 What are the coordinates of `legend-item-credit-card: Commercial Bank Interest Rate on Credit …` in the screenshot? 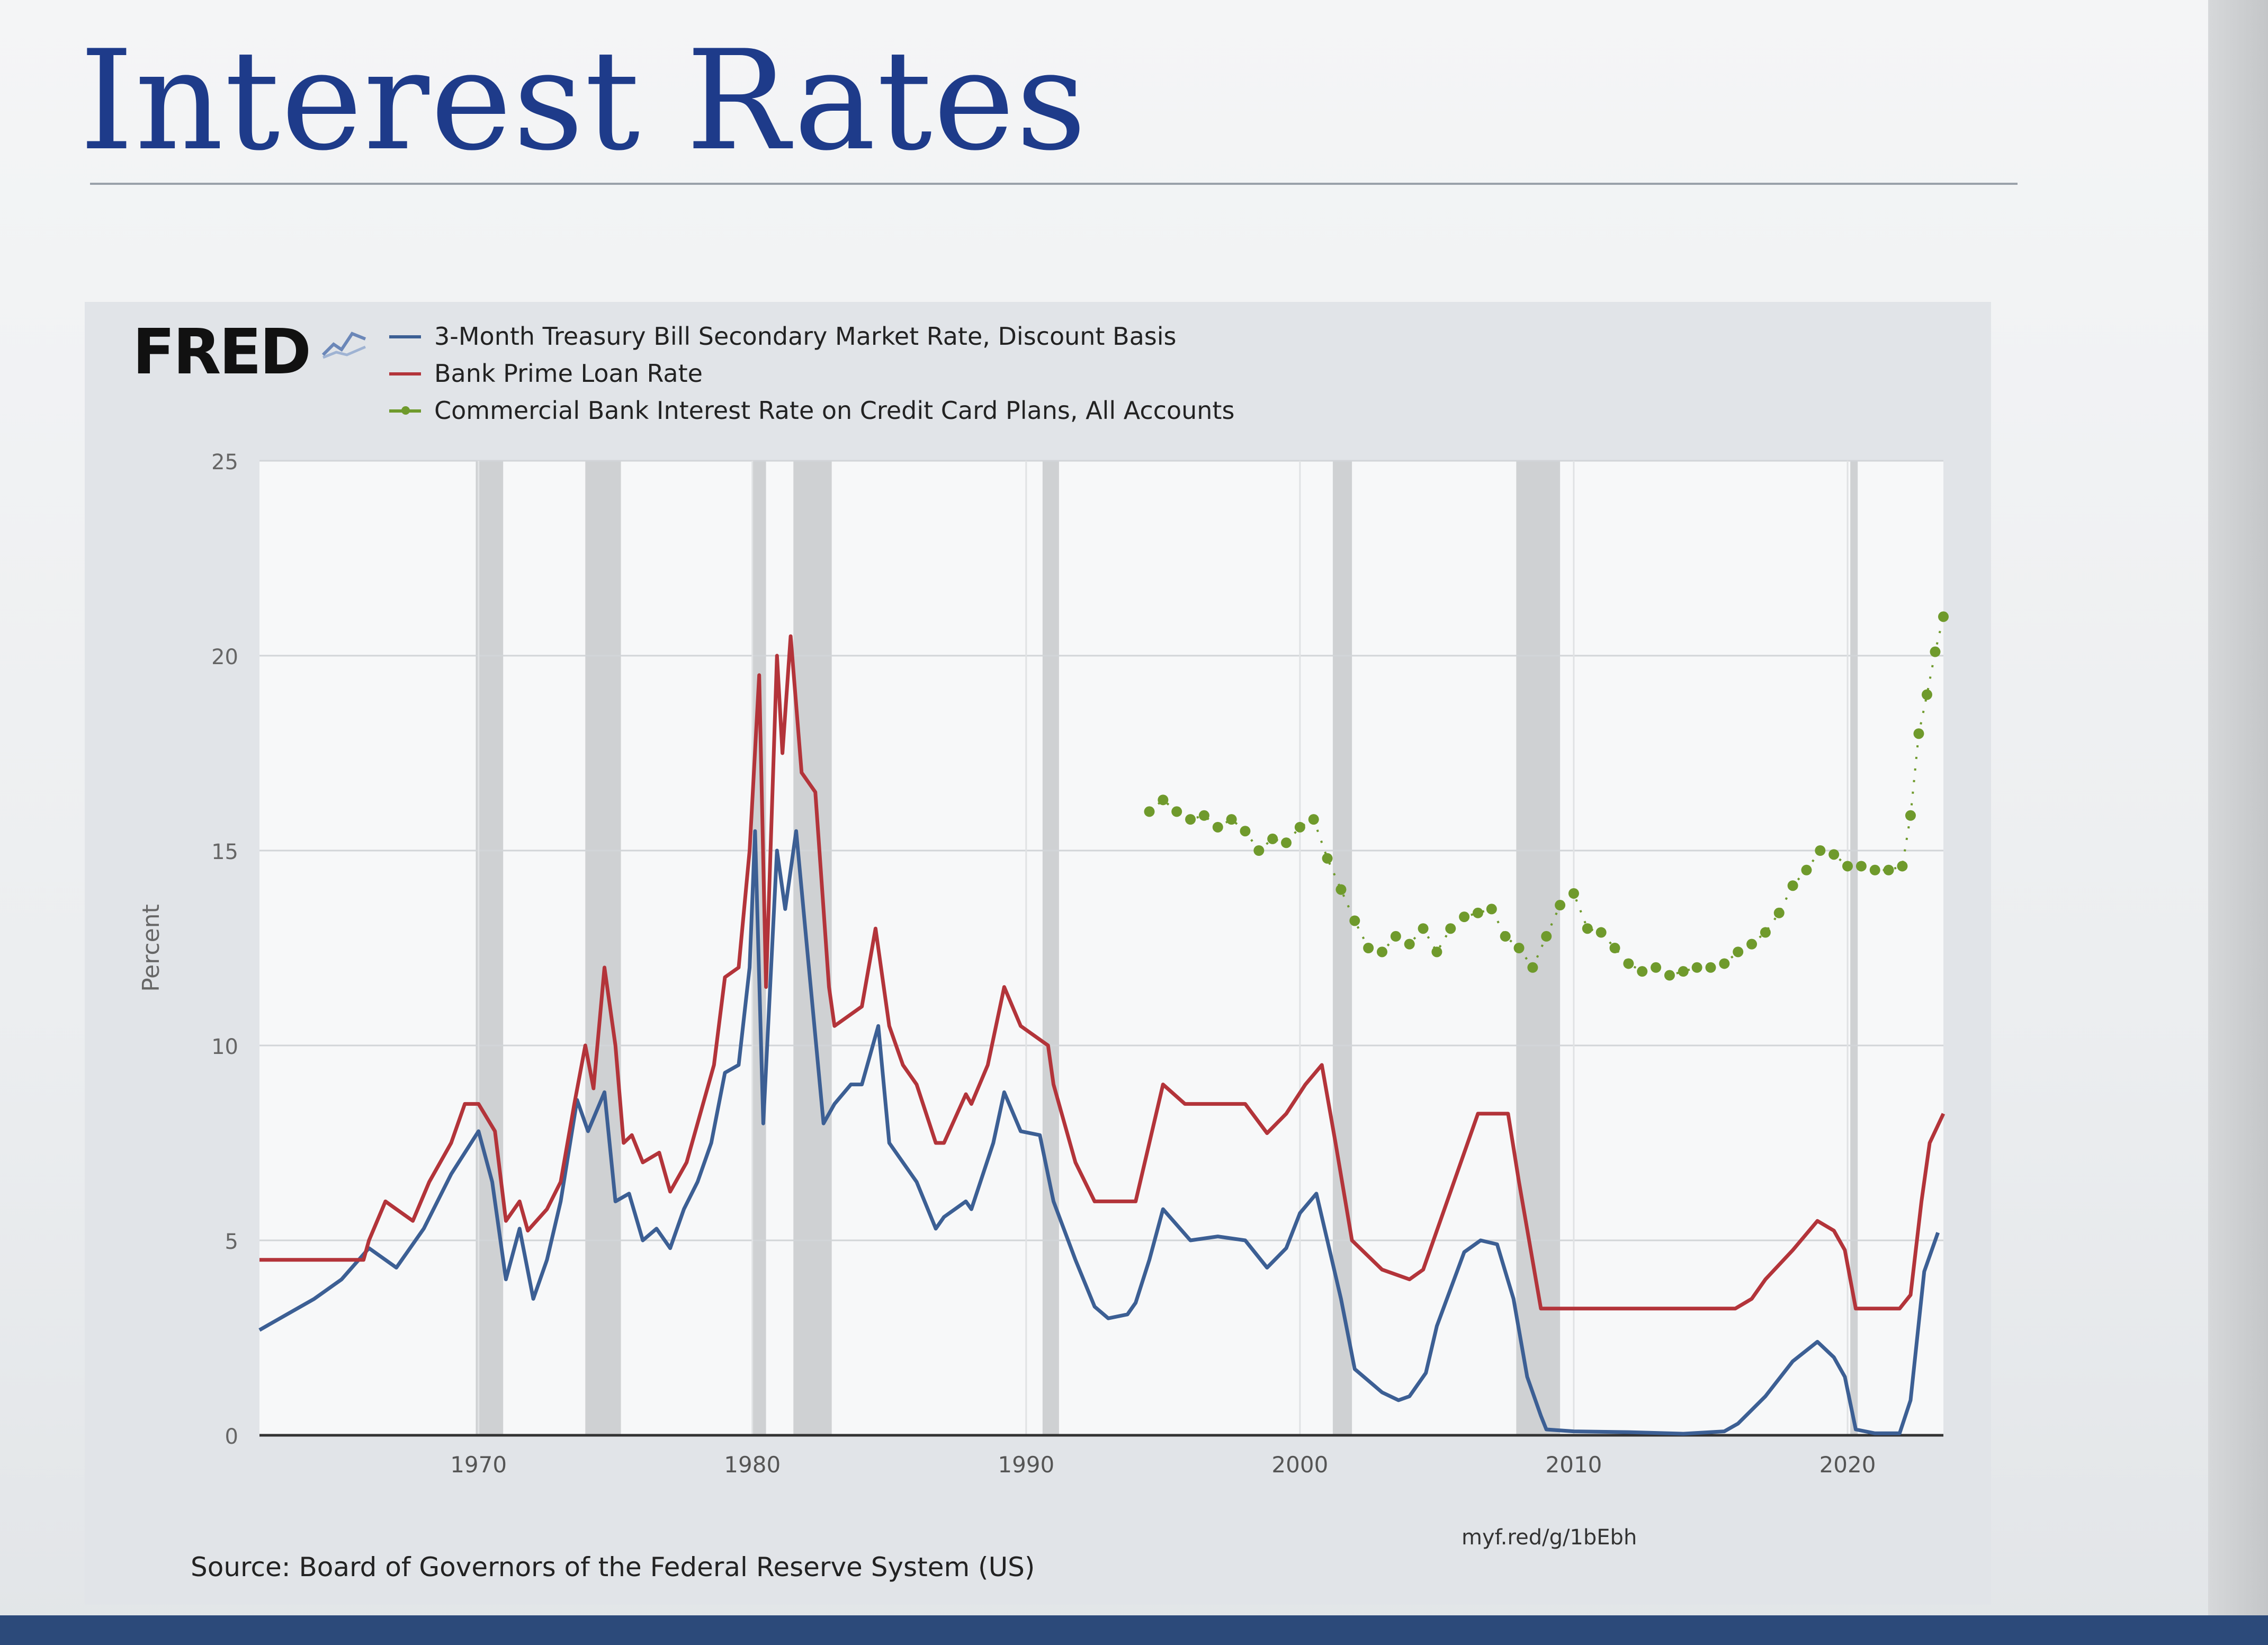 It's located at (811, 410).